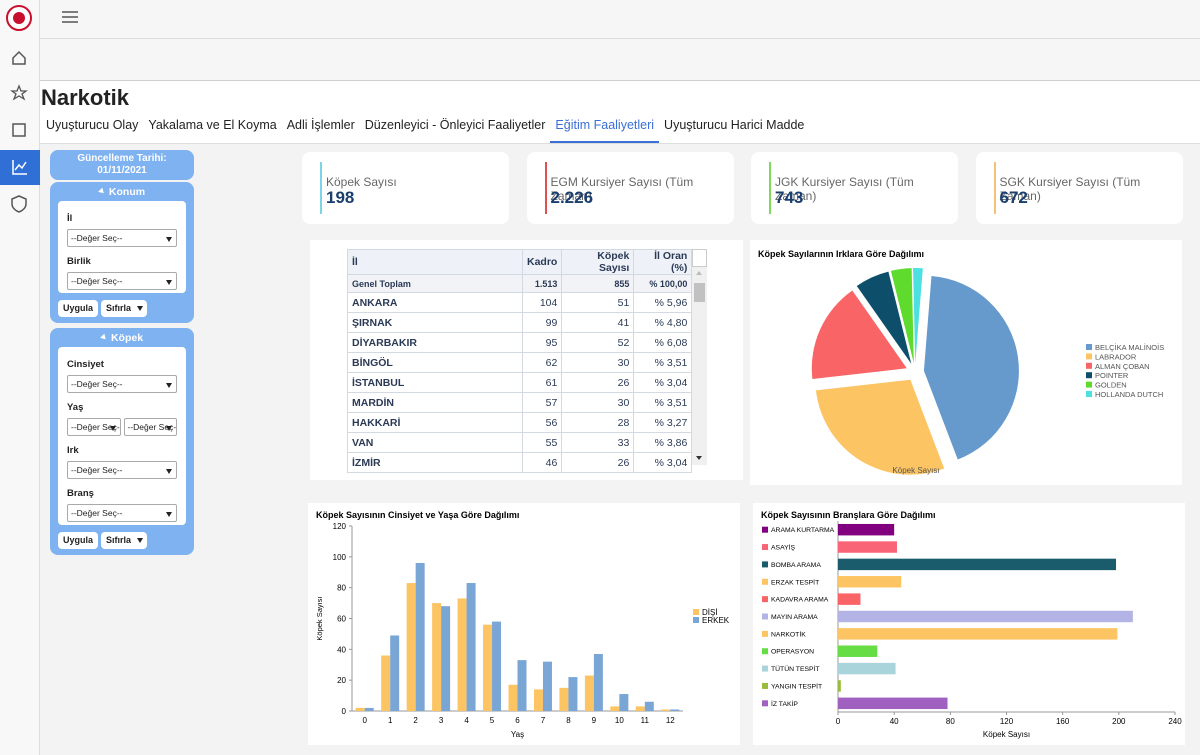  I want to click on select-row: --Değer Seç--, so click(122, 513).